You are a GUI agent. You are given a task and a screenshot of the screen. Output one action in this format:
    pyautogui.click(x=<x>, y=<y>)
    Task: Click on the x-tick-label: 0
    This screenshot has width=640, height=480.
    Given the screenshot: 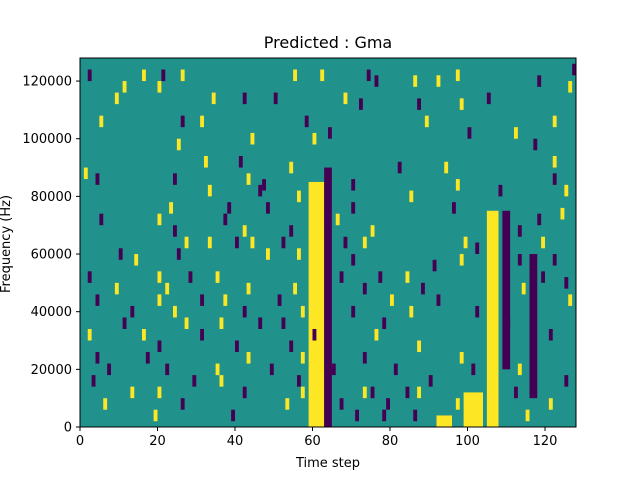 What is the action you would take?
    pyautogui.click(x=80, y=441)
    